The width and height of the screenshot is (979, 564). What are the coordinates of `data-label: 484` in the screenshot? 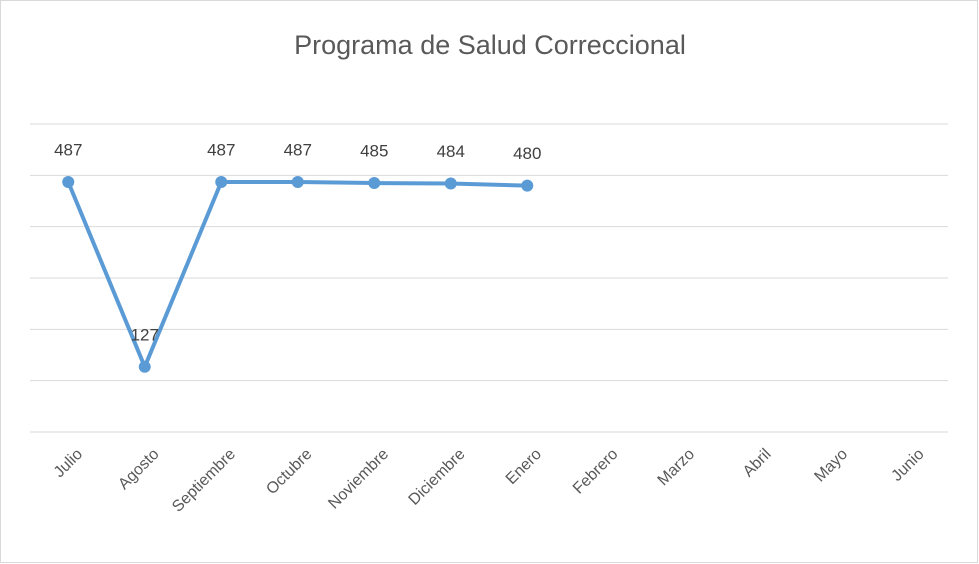 It's located at (451, 151).